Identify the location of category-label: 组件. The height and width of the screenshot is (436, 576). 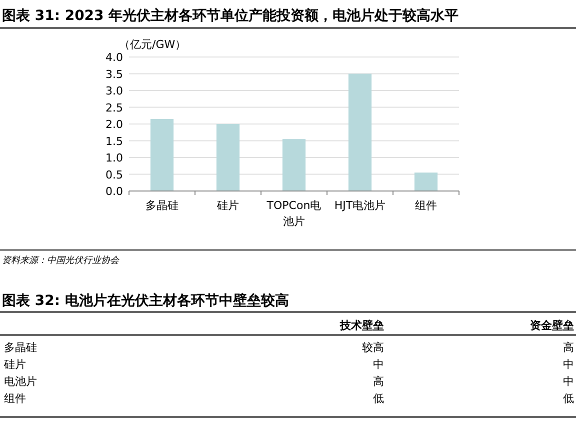
(15, 398).